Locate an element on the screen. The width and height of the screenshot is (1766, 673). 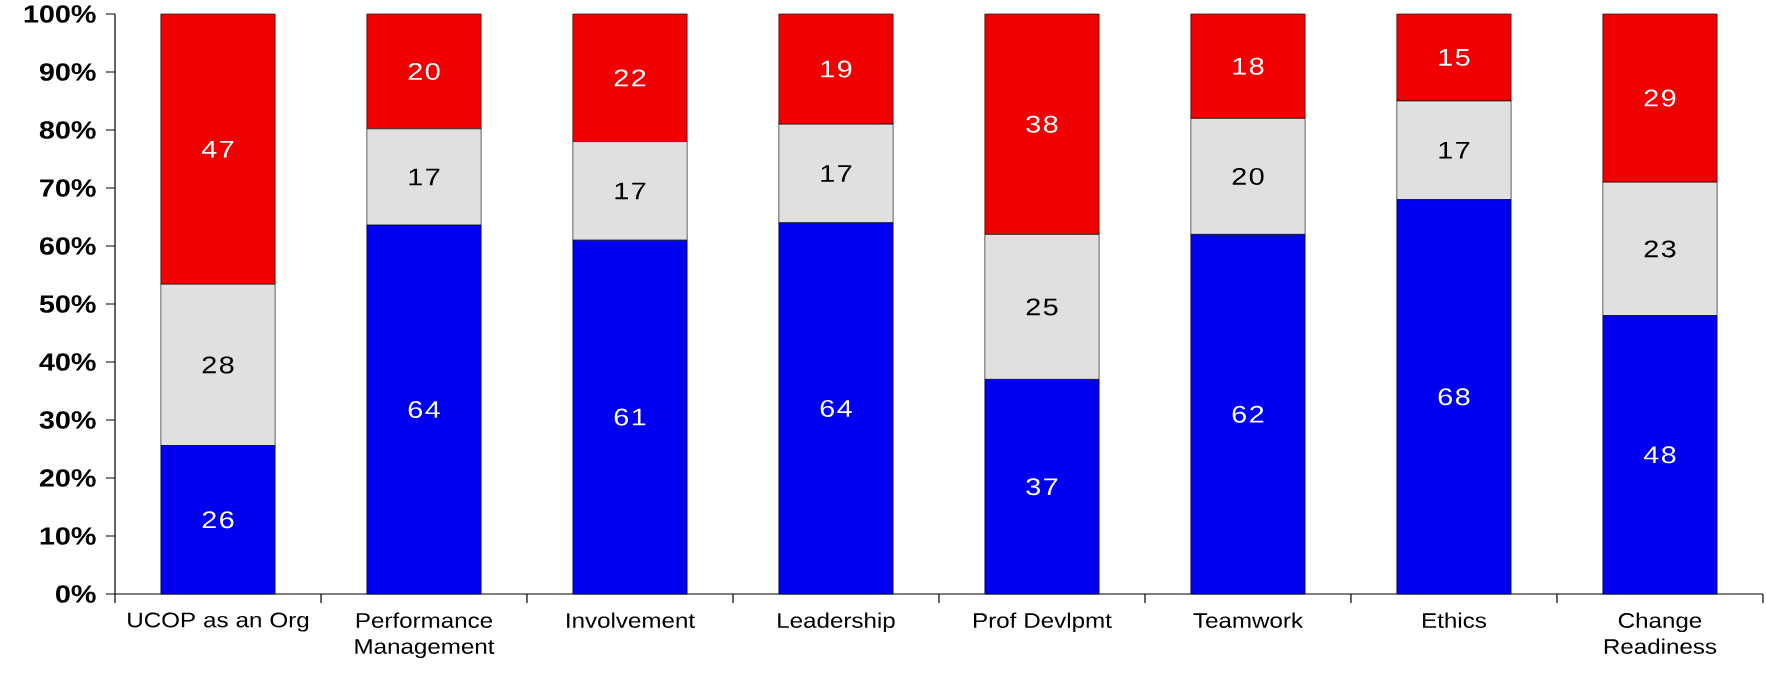
data-label: 18 is located at coordinates (1248, 66).